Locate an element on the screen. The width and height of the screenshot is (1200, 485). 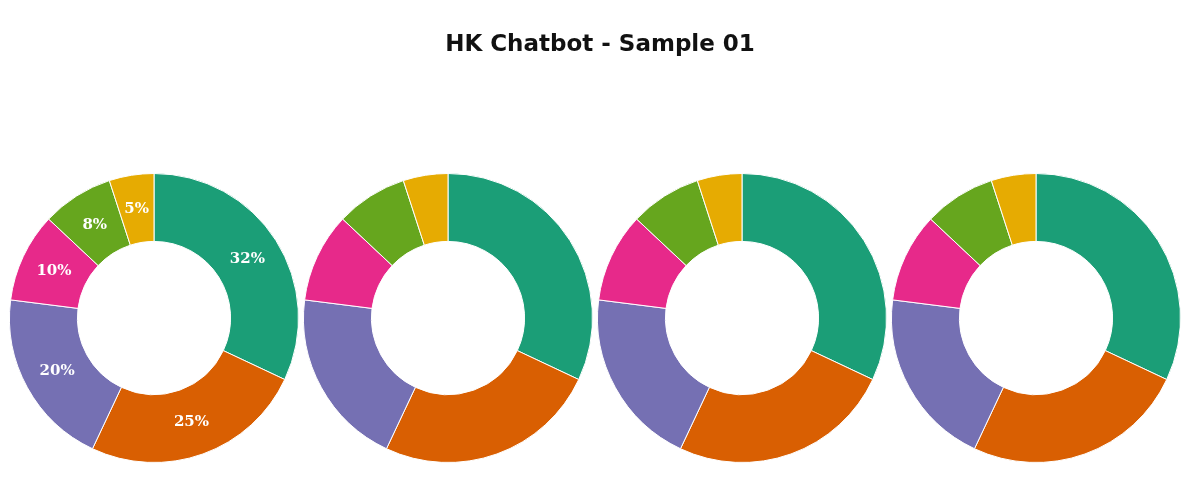
data-label: 10% is located at coordinates (54, 269).